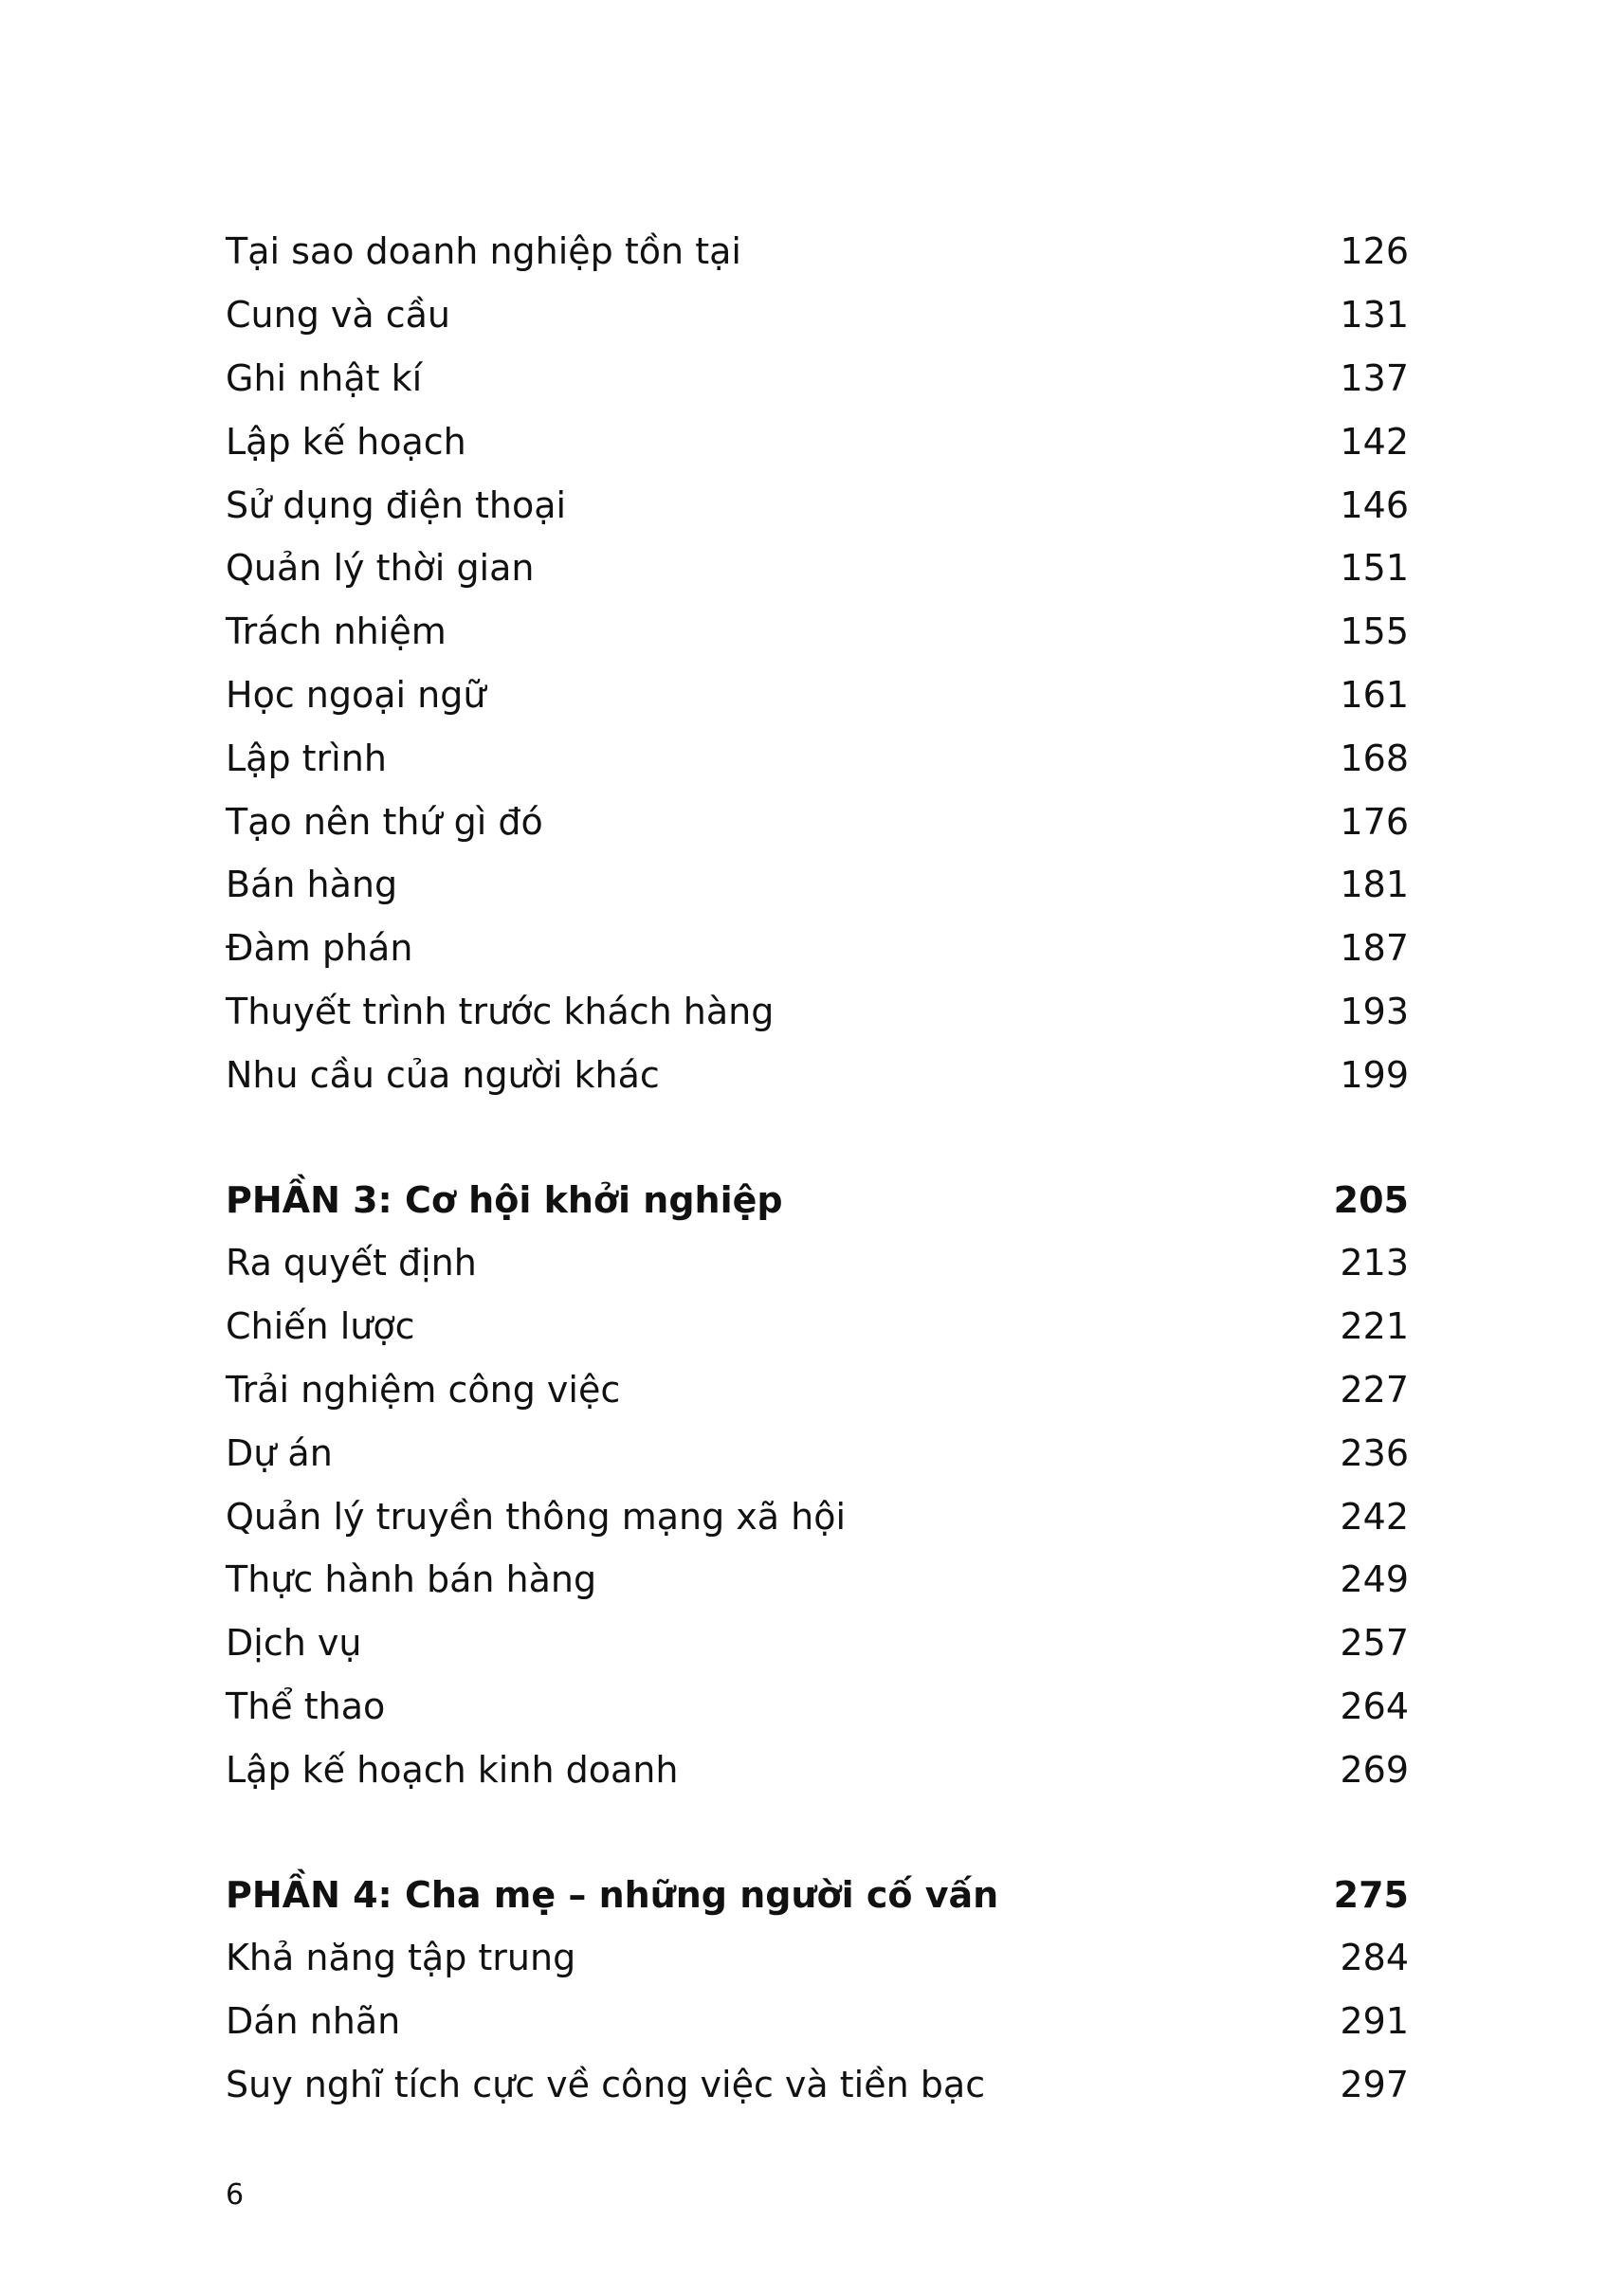 This screenshot has height=2295, width=1624. Describe the element at coordinates (423, 1389) in the screenshot. I see `toc-title: Trải nghiệm công việc` at that location.